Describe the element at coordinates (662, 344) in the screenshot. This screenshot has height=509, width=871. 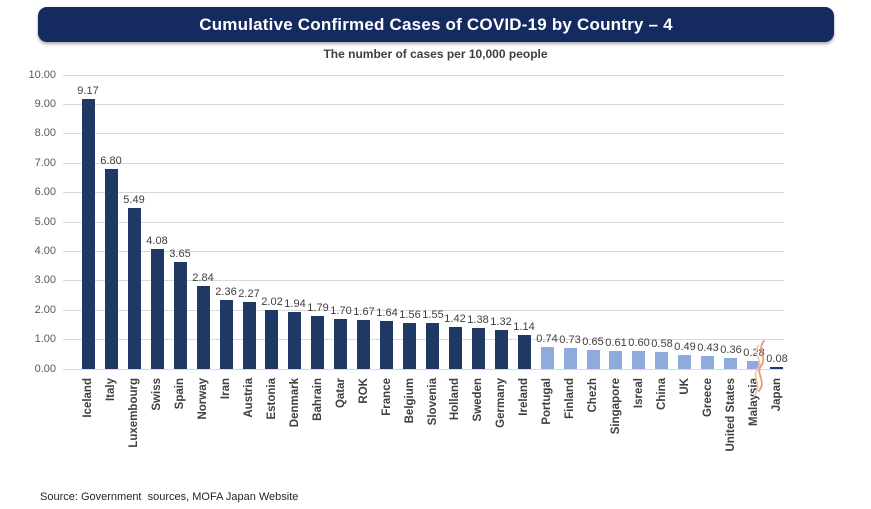
I see `bar-value-label: 0.58` at that location.